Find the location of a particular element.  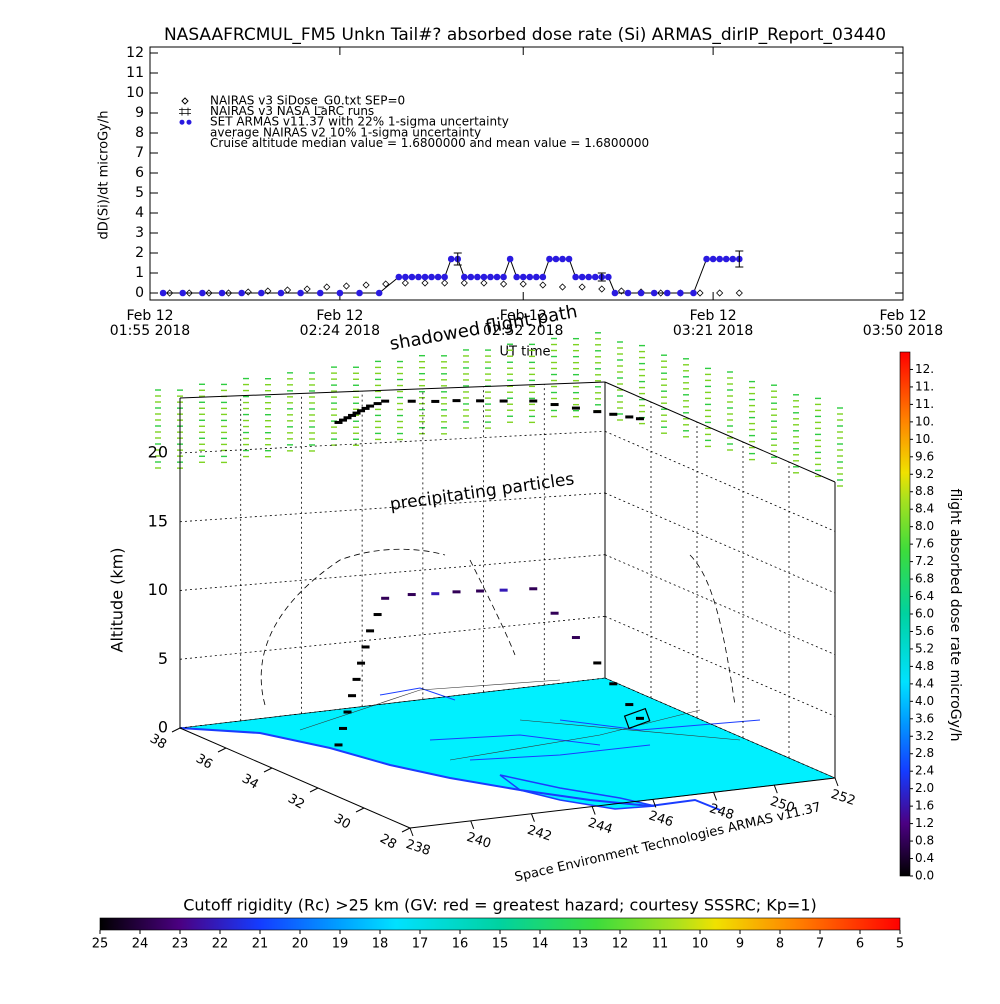

x-tick-label: Feb 12 is located at coordinates (339, 316).